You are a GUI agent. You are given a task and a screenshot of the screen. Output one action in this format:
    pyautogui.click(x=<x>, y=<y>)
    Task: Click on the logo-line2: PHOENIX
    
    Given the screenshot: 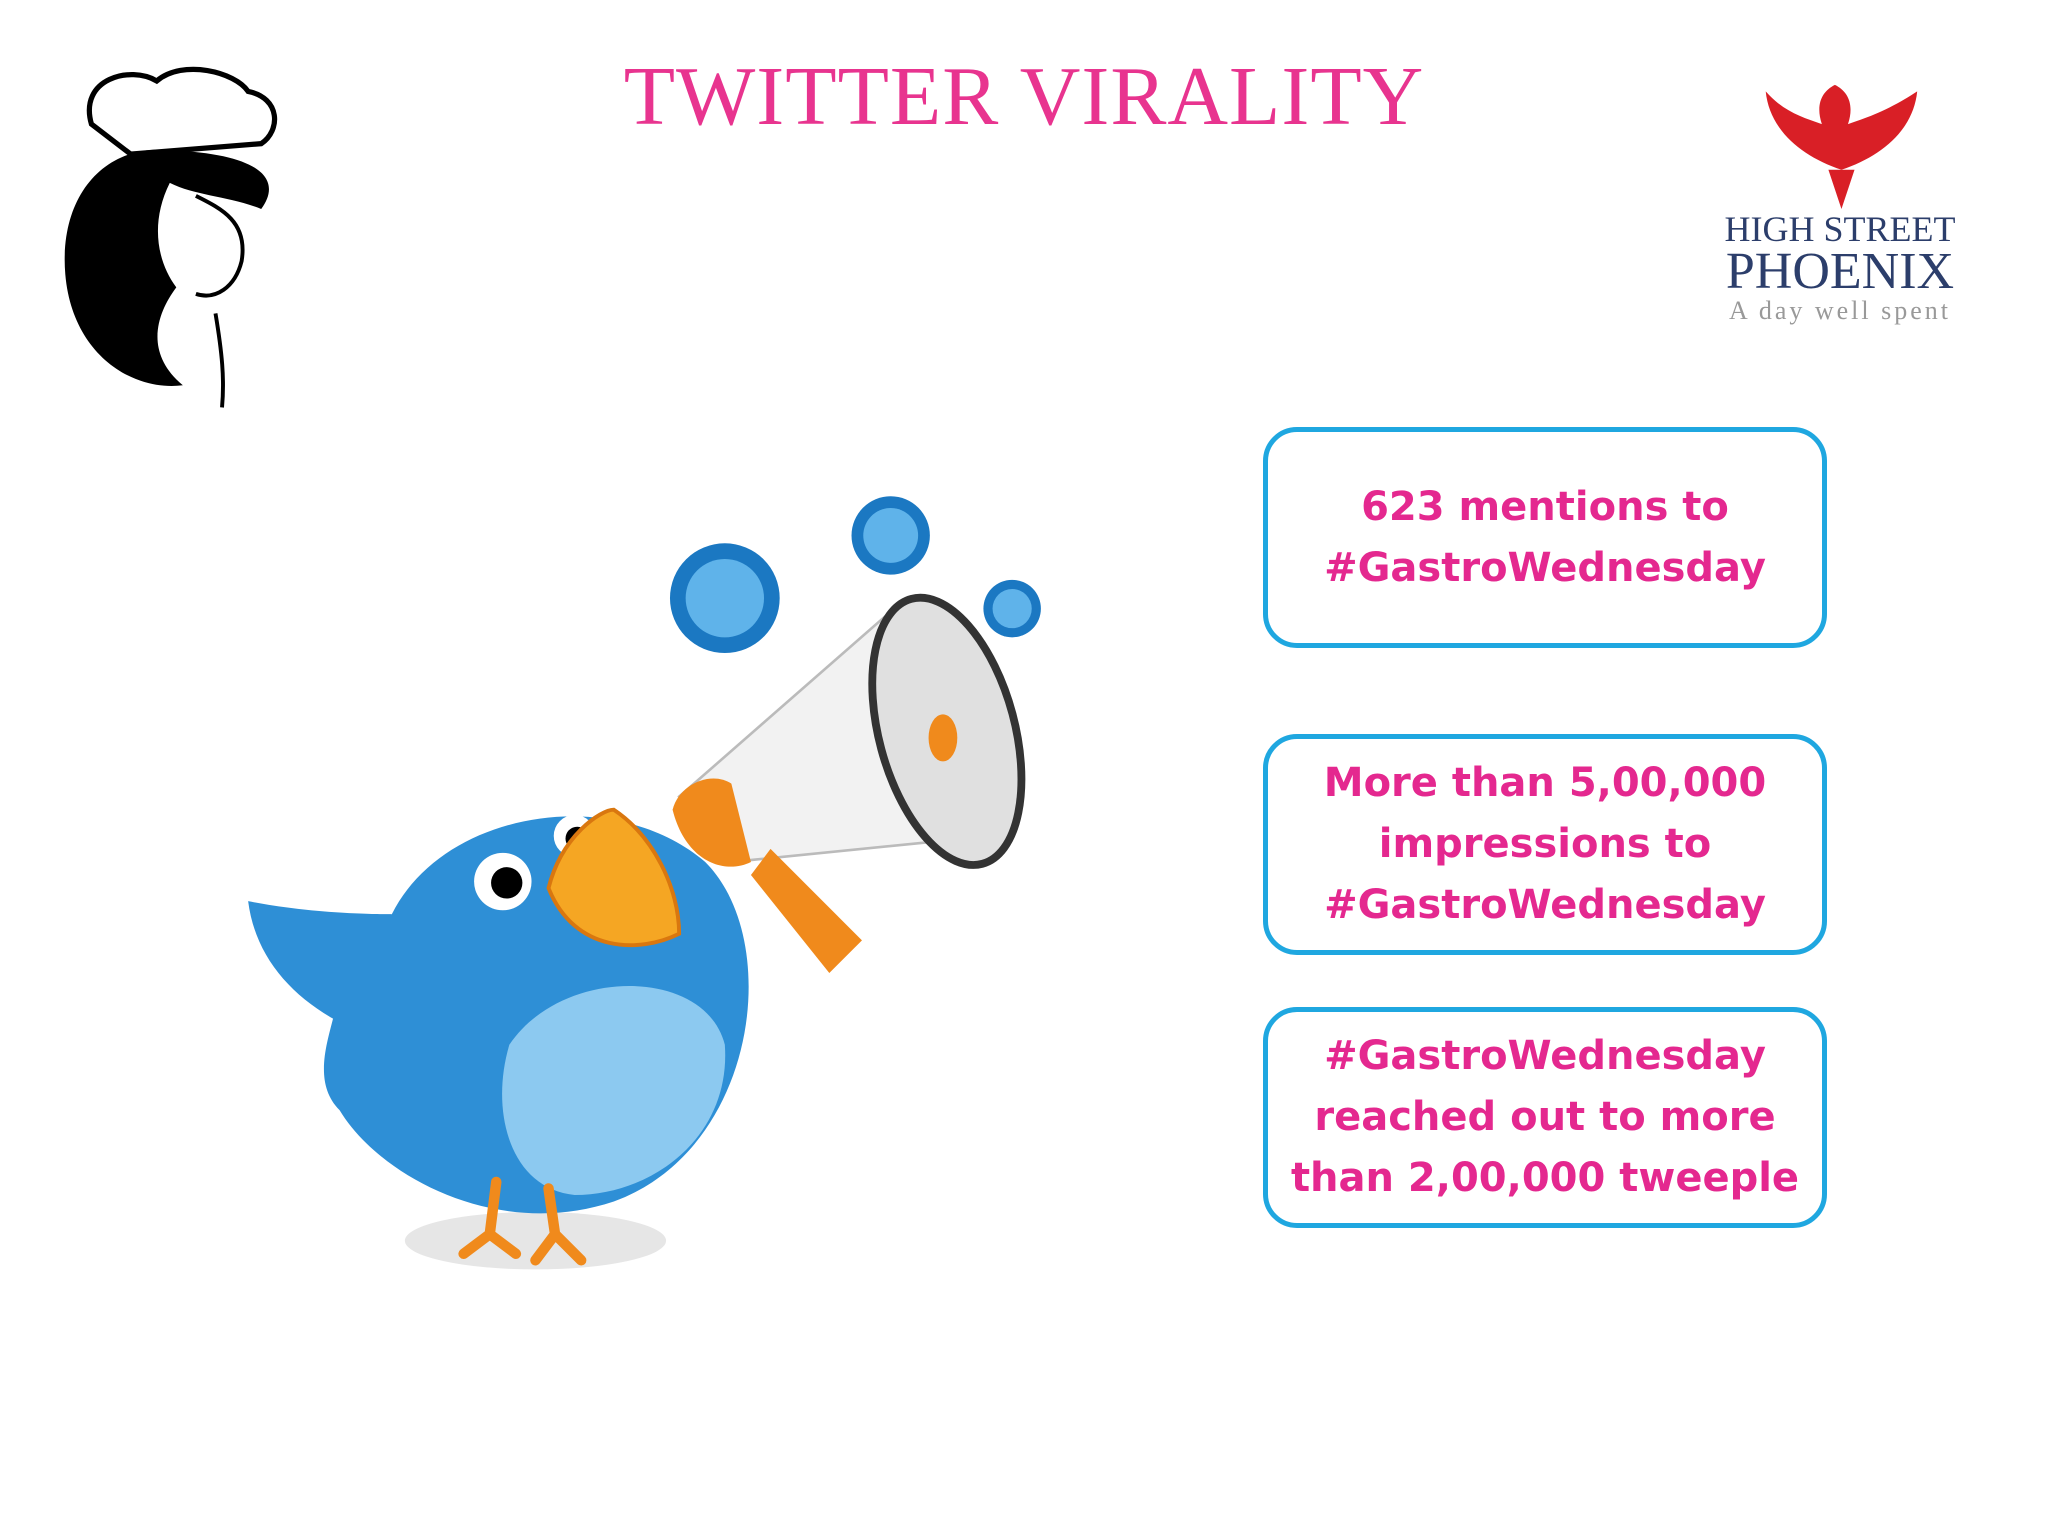 What is the action you would take?
    pyautogui.click(x=1840, y=271)
    